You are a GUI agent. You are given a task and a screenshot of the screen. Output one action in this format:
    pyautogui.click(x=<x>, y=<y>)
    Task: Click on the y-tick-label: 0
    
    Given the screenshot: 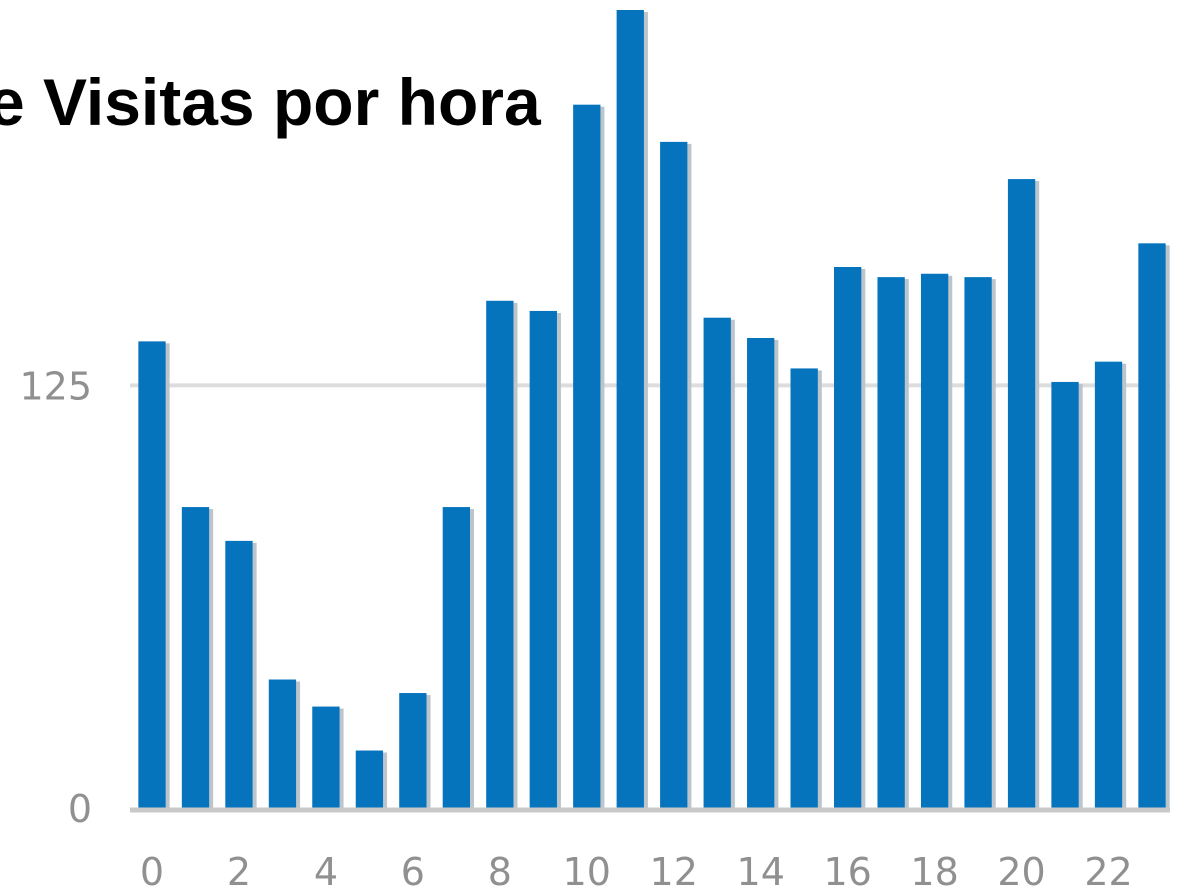 What is the action you would take?
    pyautogui.click(x=80, y=809)
    